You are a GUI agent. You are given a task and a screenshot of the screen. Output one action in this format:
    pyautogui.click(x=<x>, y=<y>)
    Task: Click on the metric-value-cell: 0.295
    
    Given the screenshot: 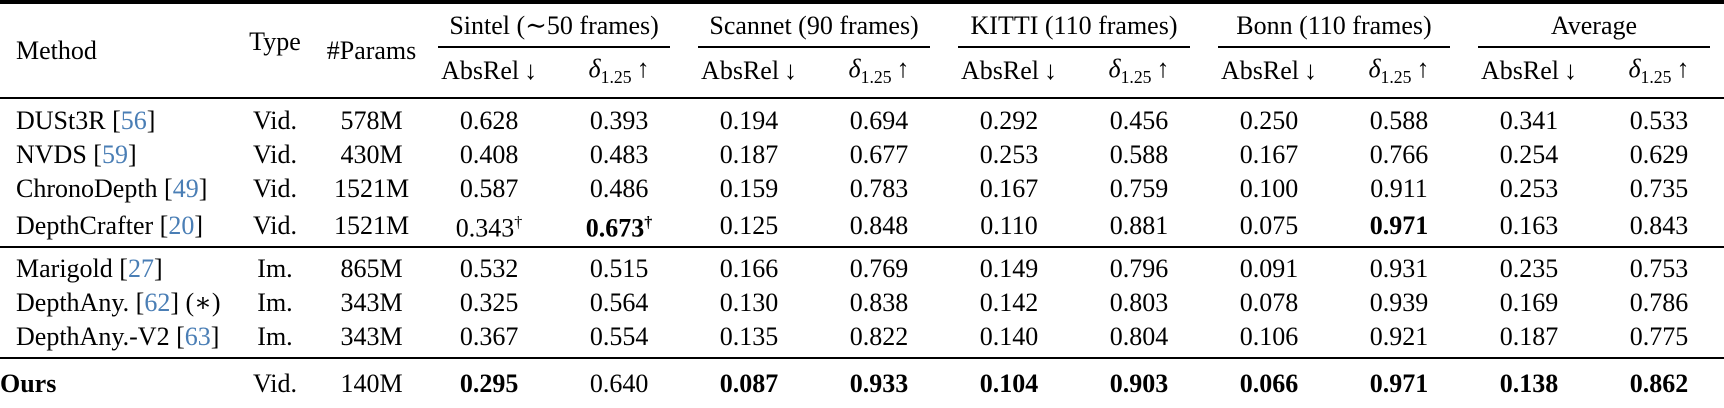 What is the action you would take?
    pyautogui.click(x=489, y=383)
    